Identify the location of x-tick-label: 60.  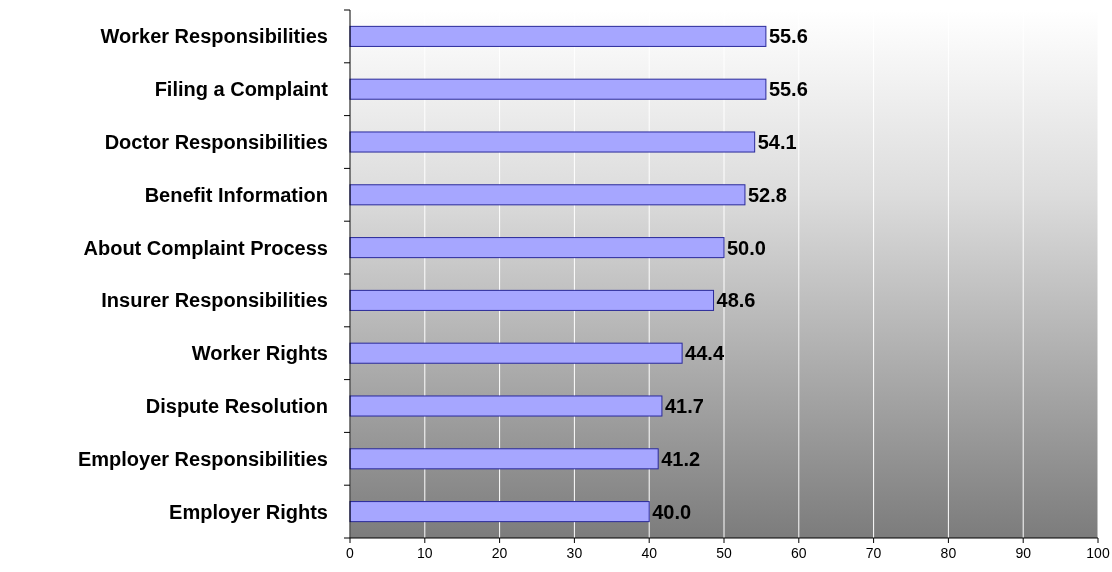
(799, 553).